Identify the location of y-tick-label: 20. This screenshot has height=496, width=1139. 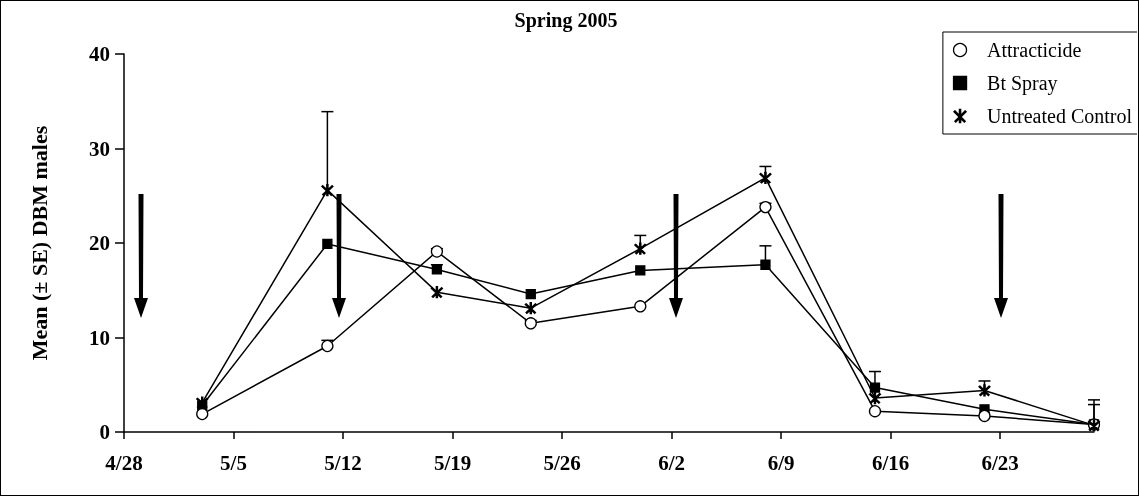
(99, 243).